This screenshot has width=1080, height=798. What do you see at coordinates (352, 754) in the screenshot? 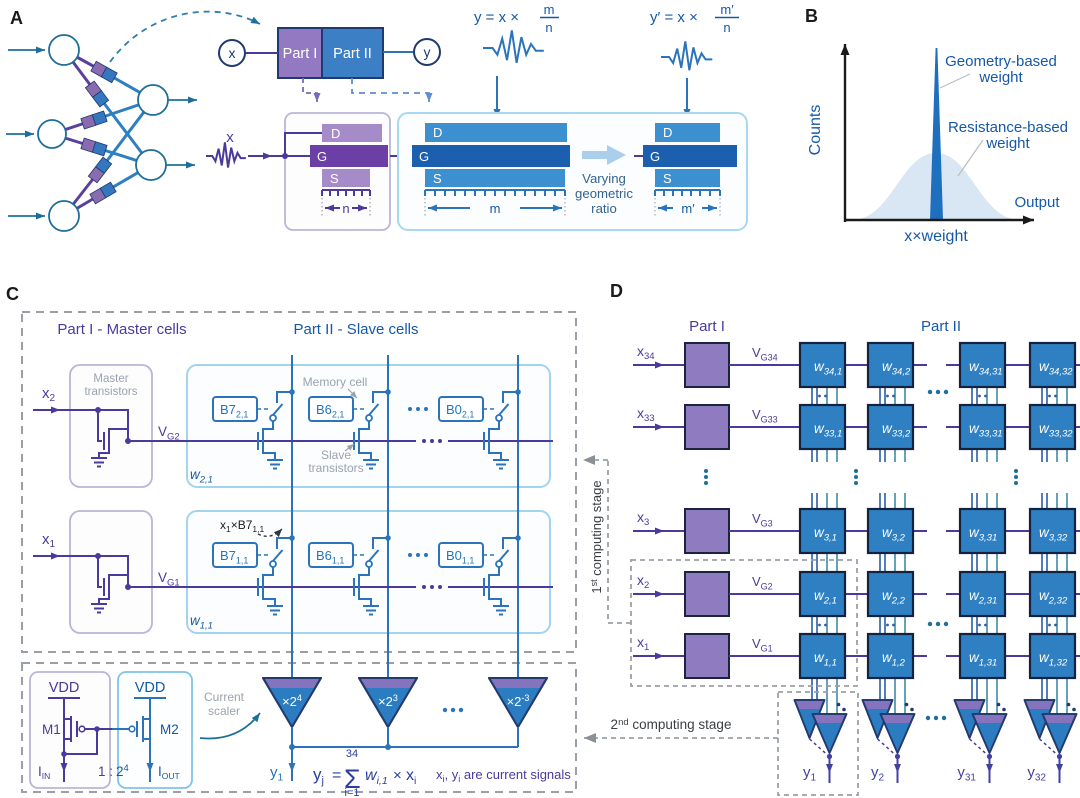
I see `svg-text: 34` at bounding box center [352, 754].